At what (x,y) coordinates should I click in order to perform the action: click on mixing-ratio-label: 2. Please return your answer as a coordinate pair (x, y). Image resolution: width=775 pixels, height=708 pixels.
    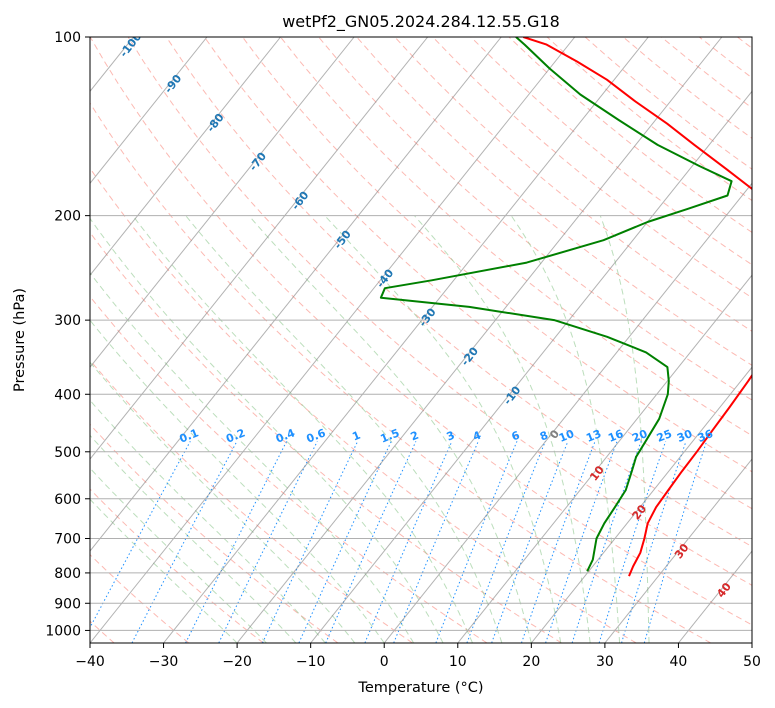
    Looking at the image, I should click on (415, 436).